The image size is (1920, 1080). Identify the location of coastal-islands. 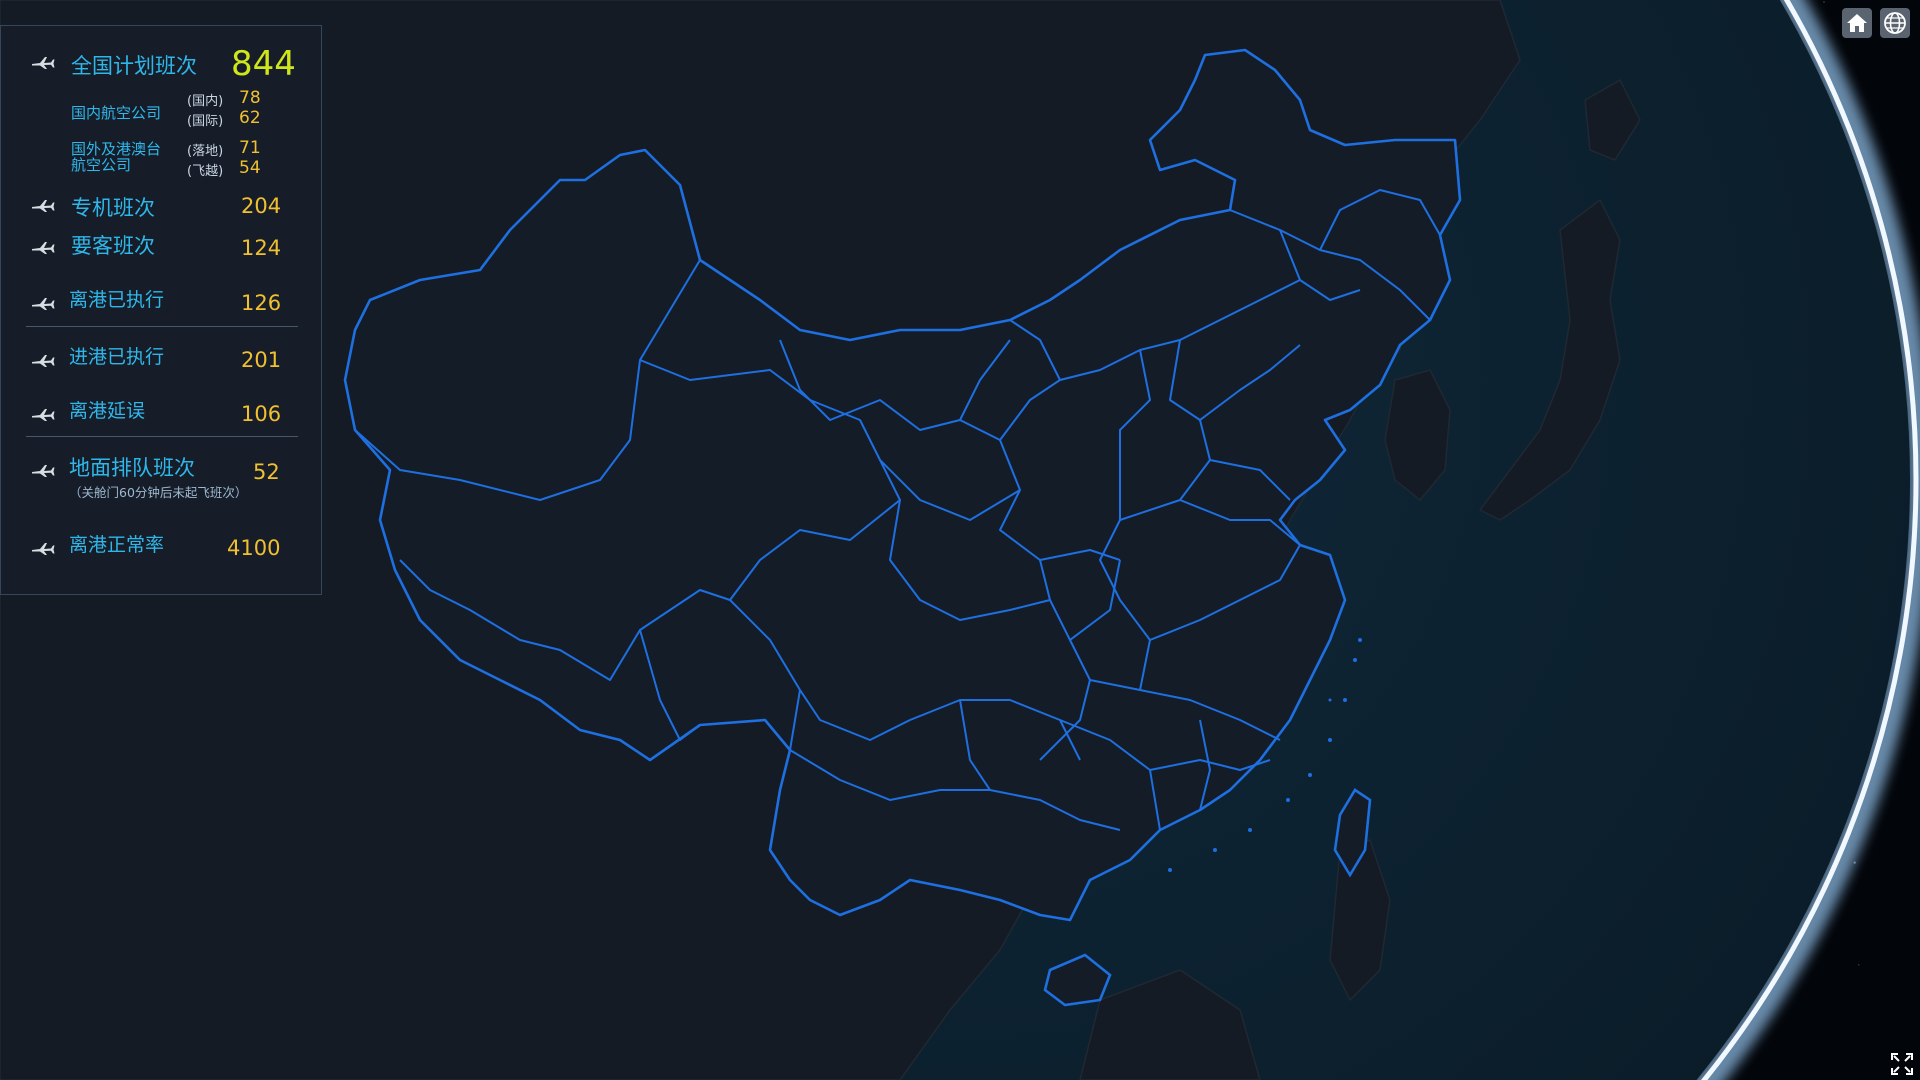
(1265, 755).